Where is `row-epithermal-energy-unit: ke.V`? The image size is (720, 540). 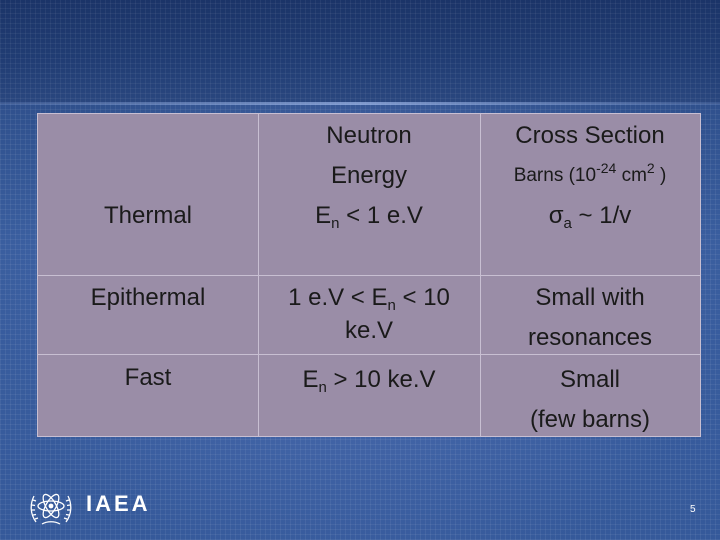 row-epithermal-energy-unit: ke.V is located at coordinates (369, 330).